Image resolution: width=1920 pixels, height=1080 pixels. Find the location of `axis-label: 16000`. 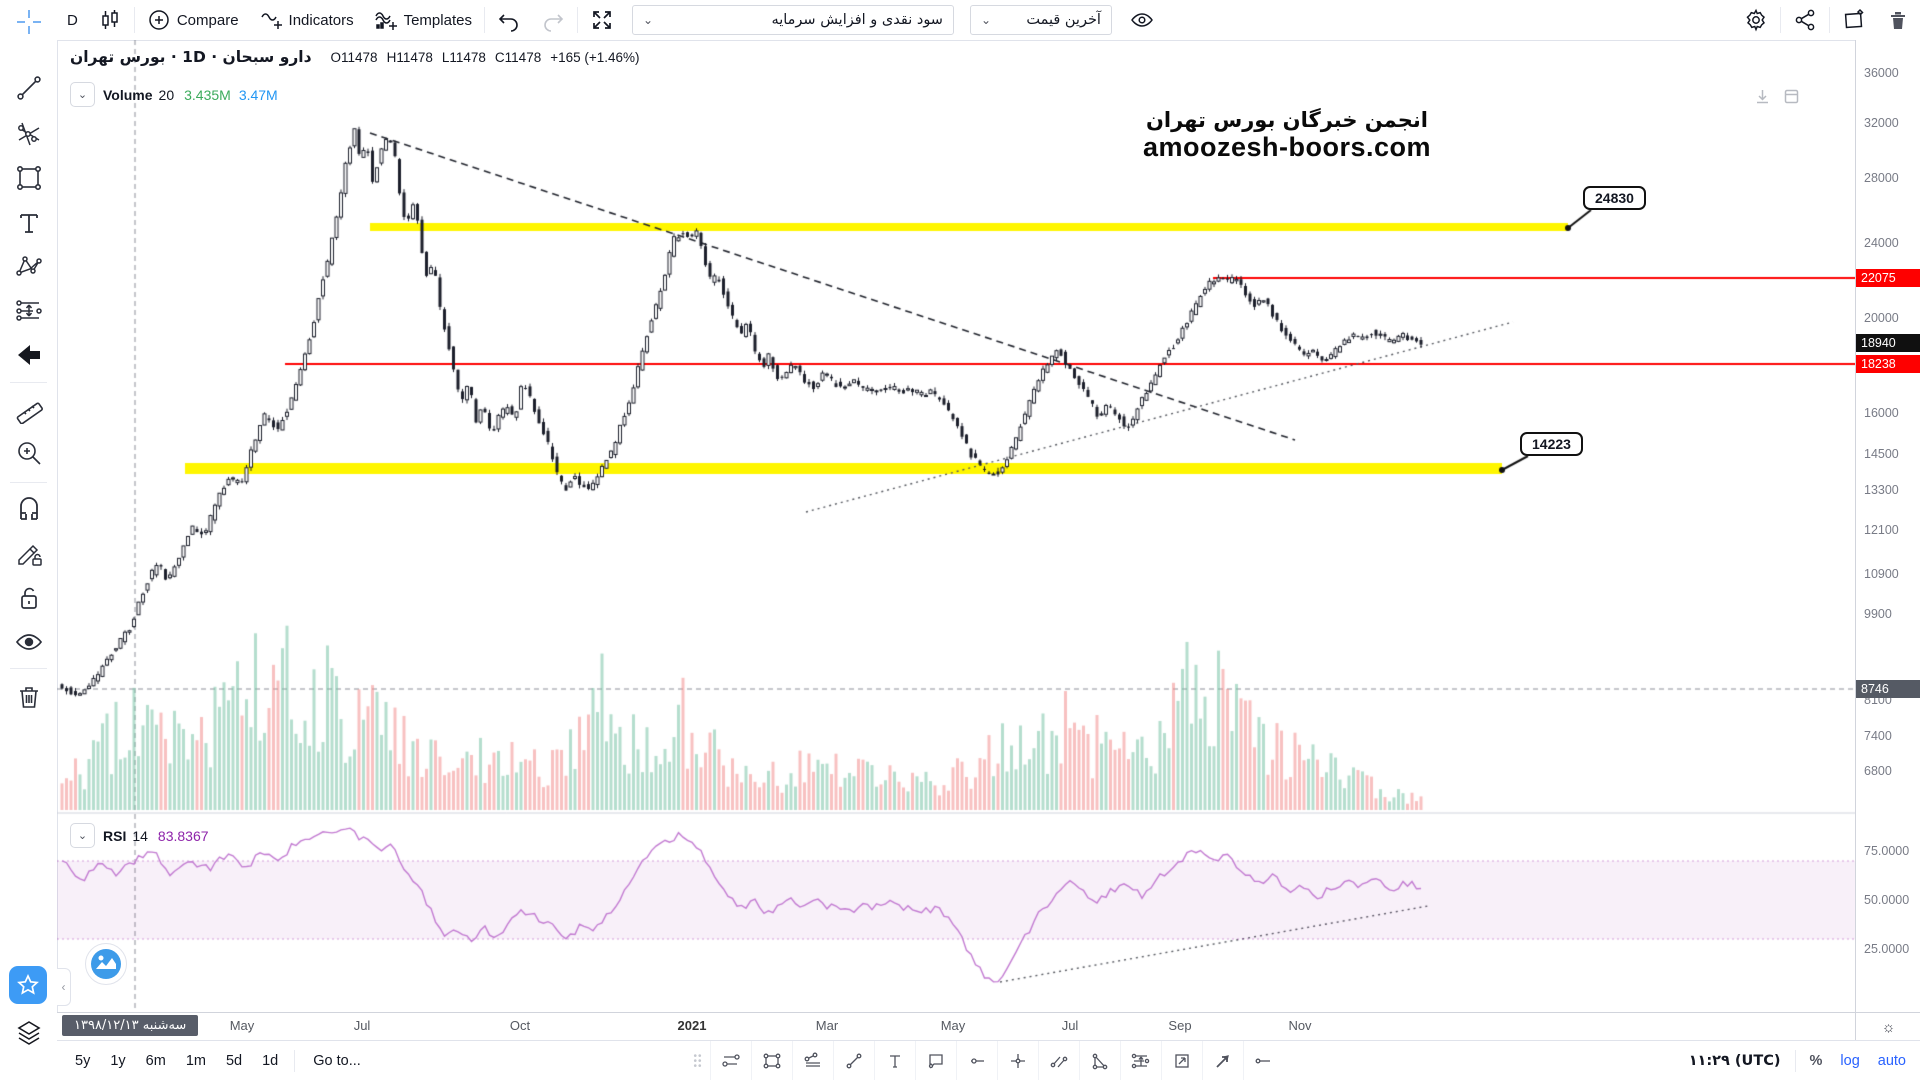

axis-label: 16000 is located at coordinates (1881, 413).